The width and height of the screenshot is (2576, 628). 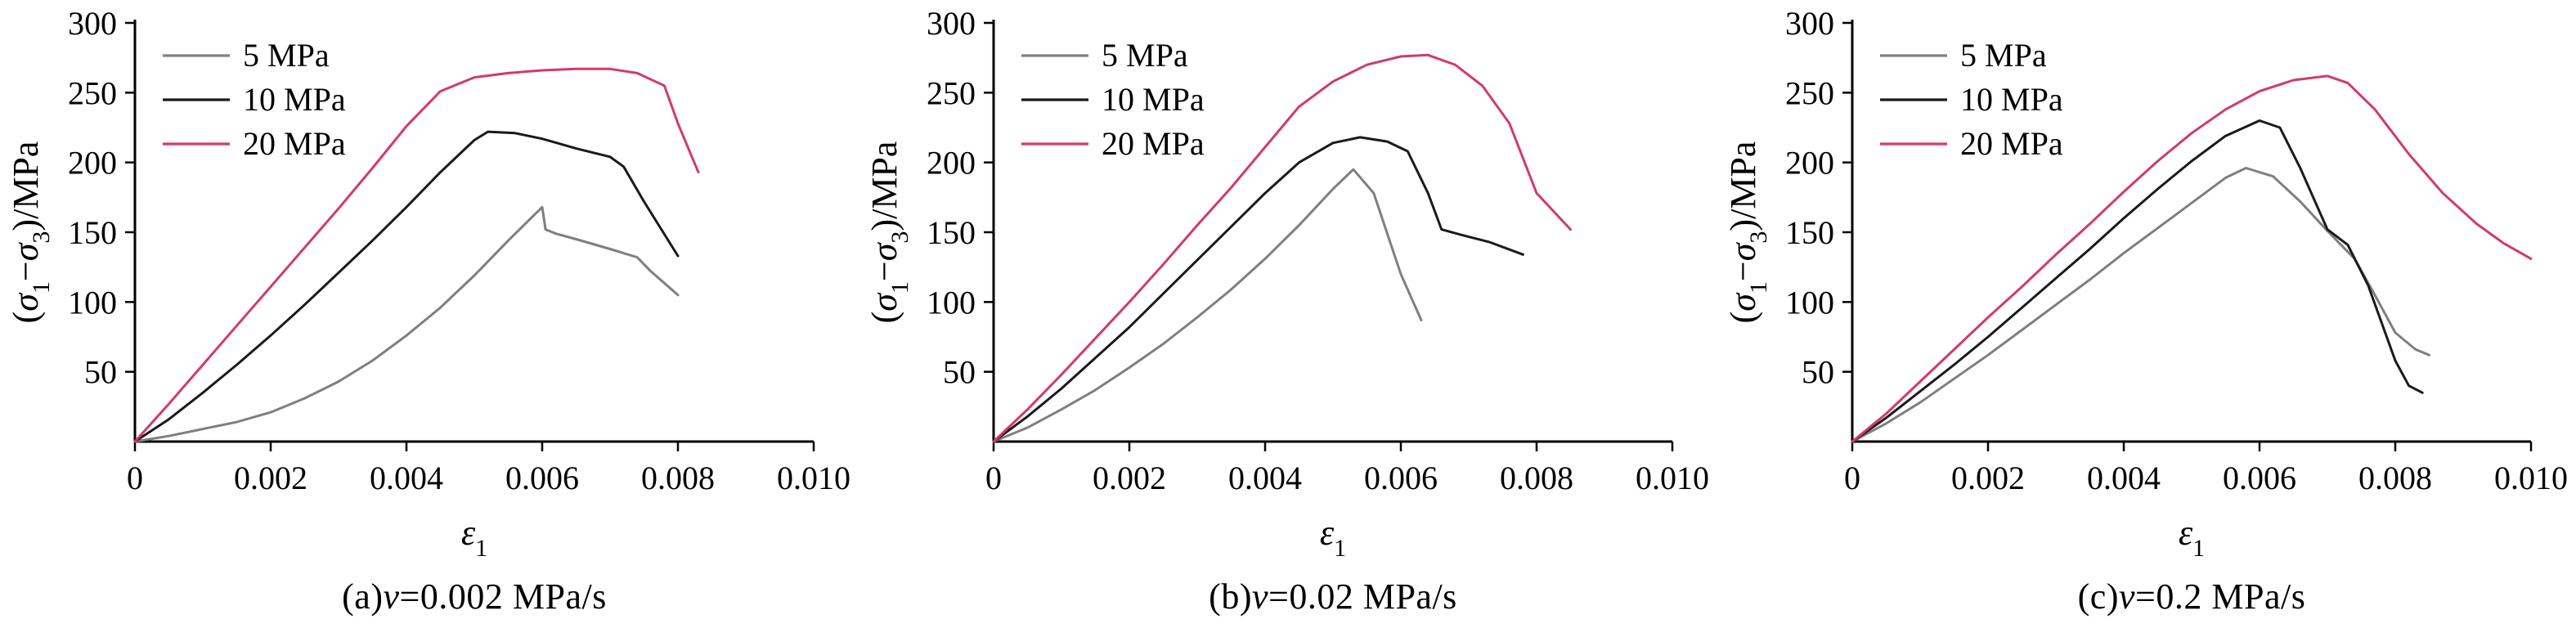 I want to click on caption-index: (a), so click(x=363, y=596).